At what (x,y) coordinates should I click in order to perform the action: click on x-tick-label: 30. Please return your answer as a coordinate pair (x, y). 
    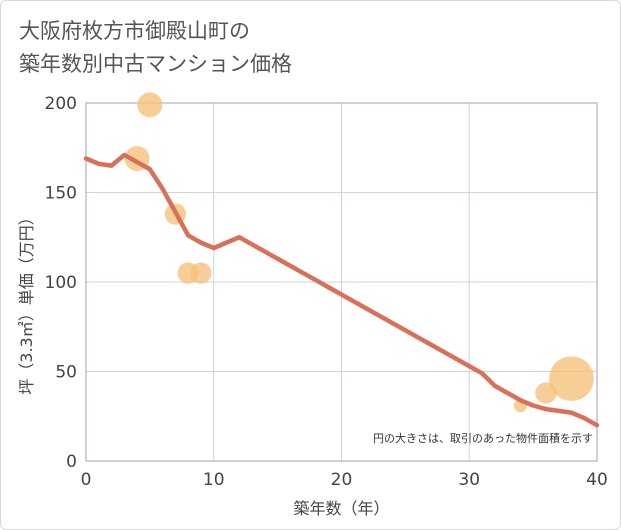
    Looking at the image, I should click on (469, 480).